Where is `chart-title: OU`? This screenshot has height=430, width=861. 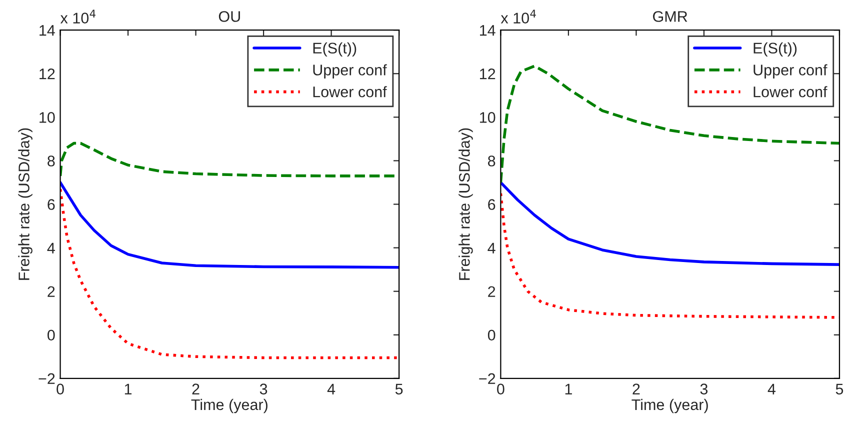
chart-title: OU is located at coordinates (229, 16).